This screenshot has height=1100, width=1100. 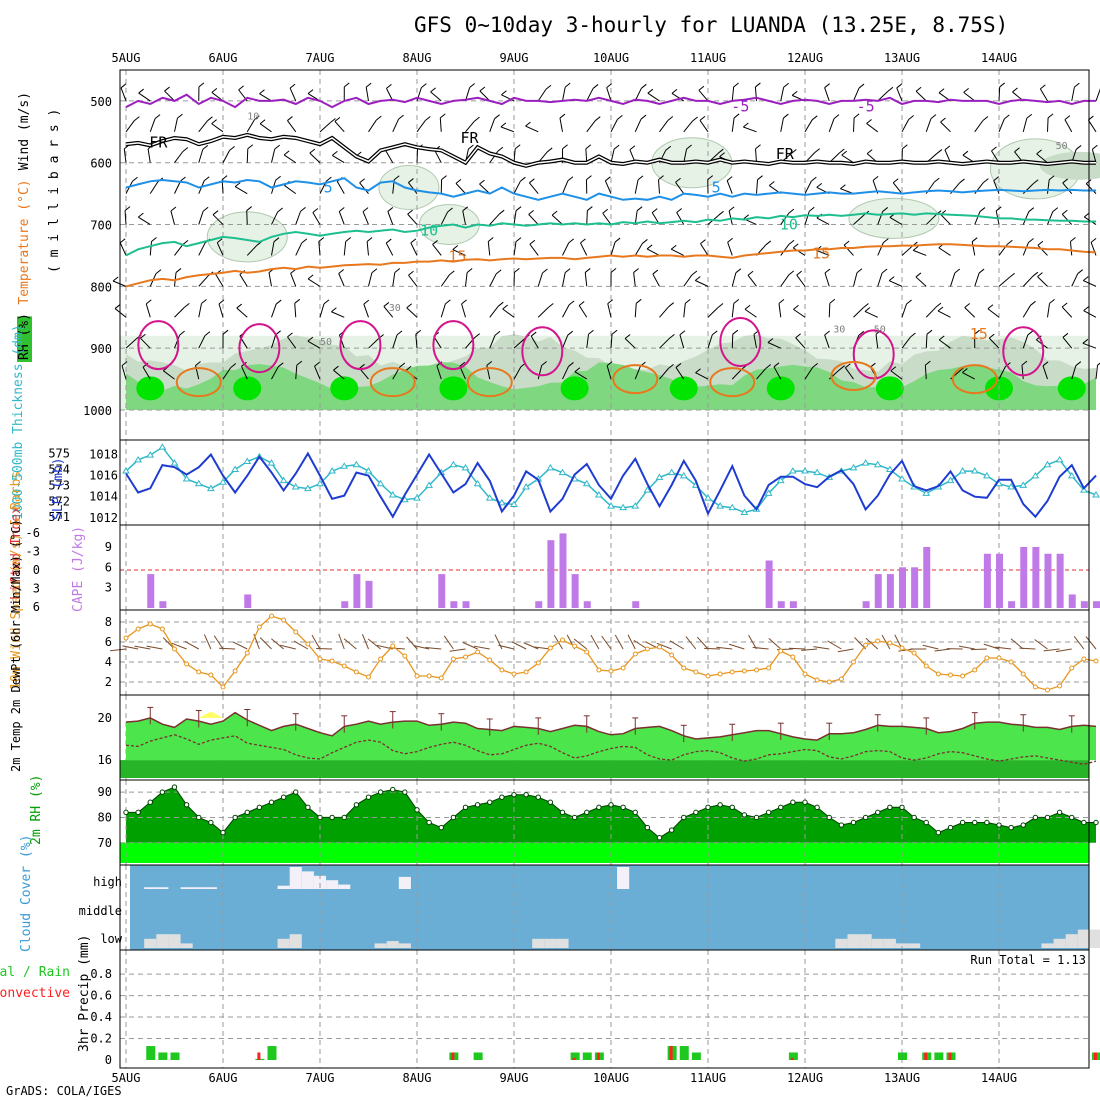 What do you see at coordinates (894, 218) in the screenshot?
I see `rh-patch` at bounding box center [894, 218].